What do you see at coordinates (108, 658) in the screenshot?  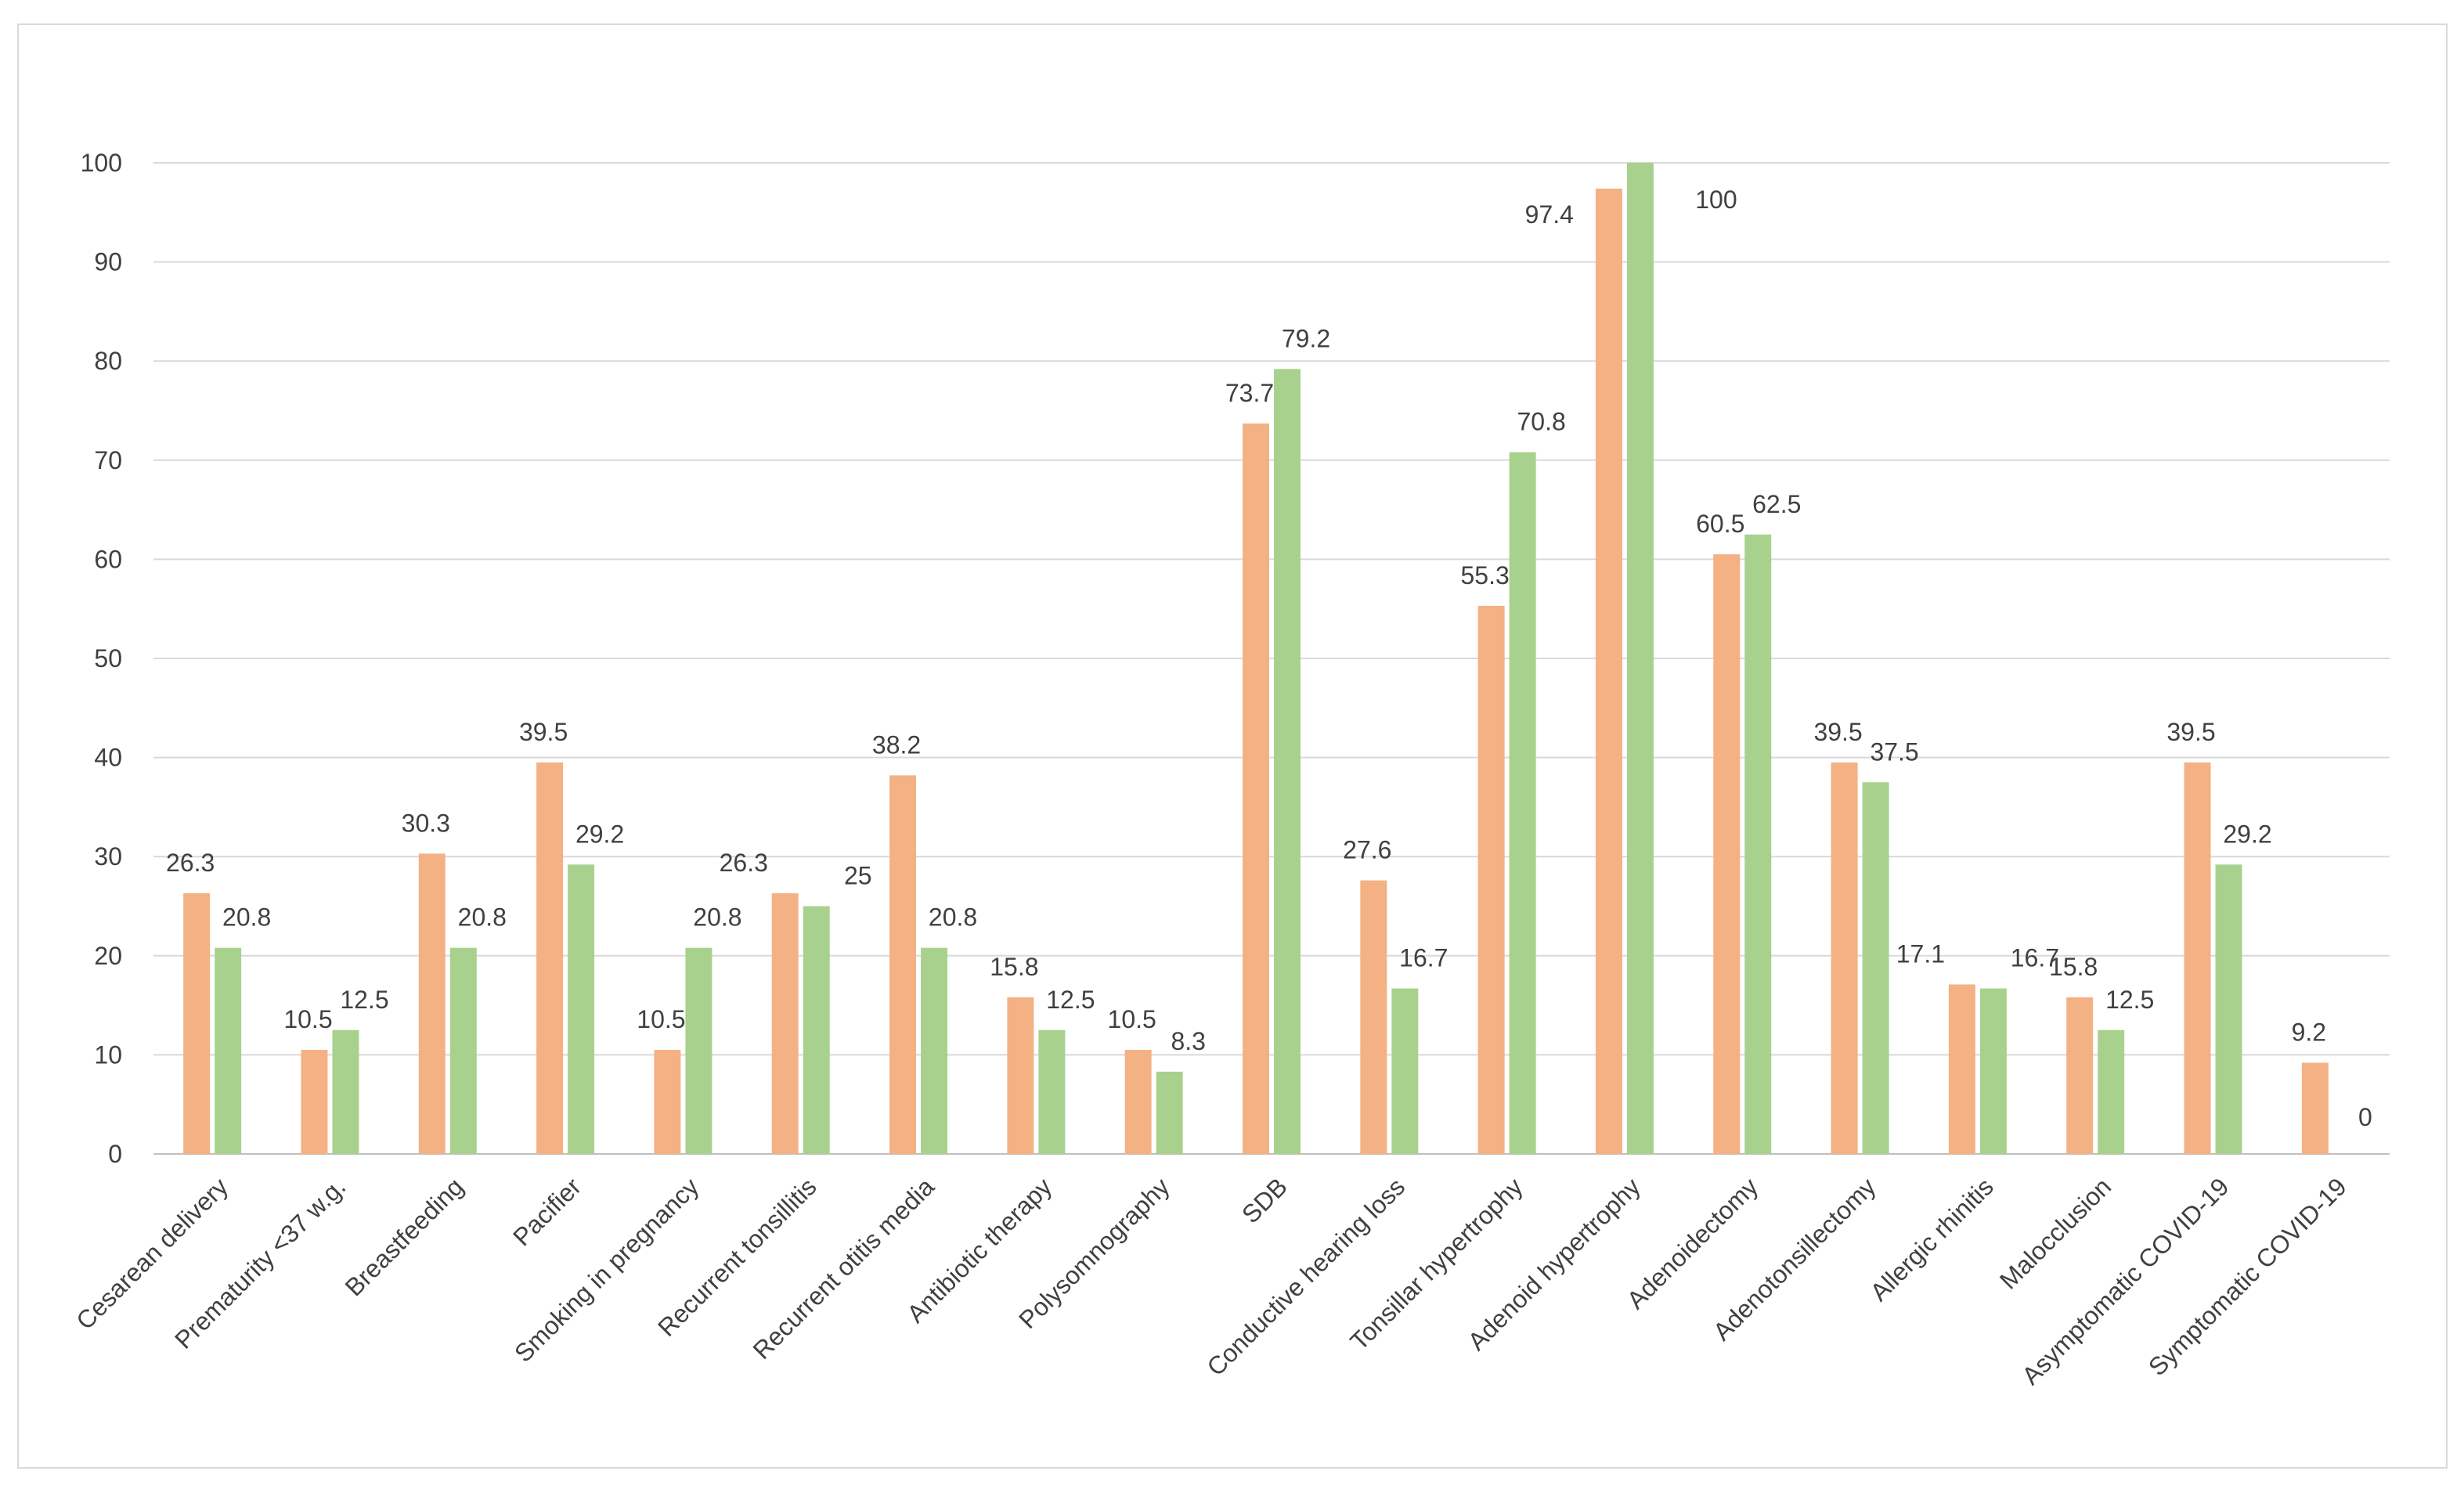 I see `y-tick-label: 50` at bounding box center [108, 658].